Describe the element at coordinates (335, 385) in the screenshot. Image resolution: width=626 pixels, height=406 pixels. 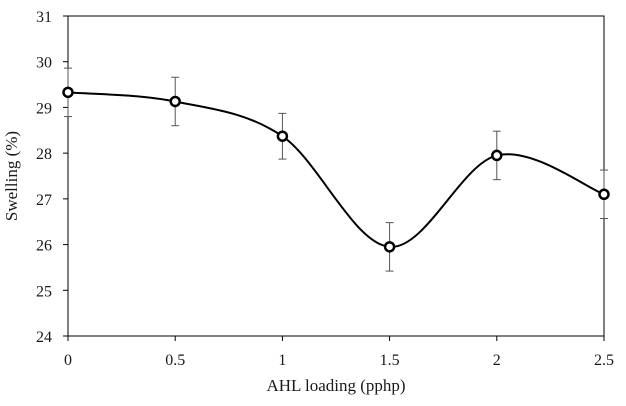
I see `x-axis-title: AHL loading (pphp)` at that location.